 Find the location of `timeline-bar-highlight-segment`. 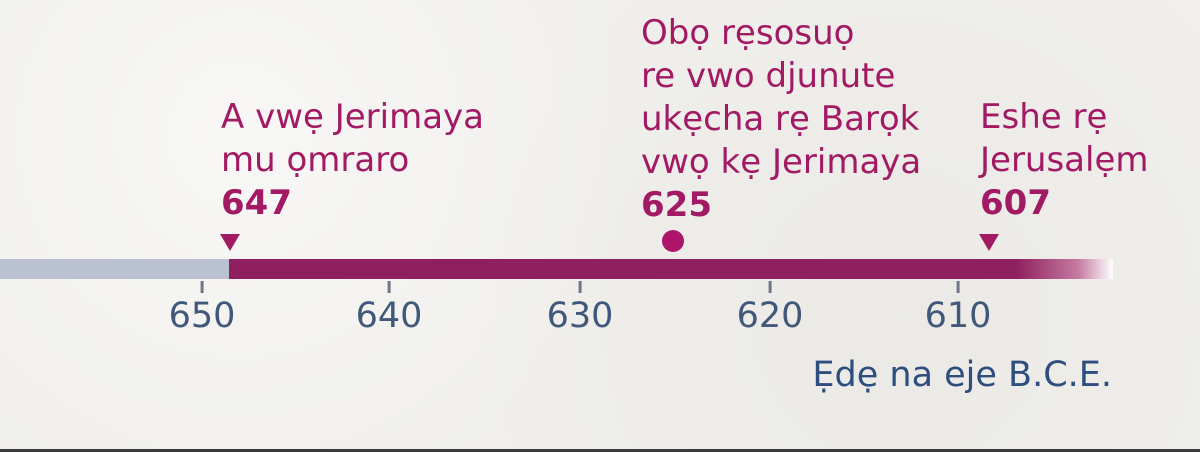

timeline-bar-highlight-segment is located at coordinates (671, 269).